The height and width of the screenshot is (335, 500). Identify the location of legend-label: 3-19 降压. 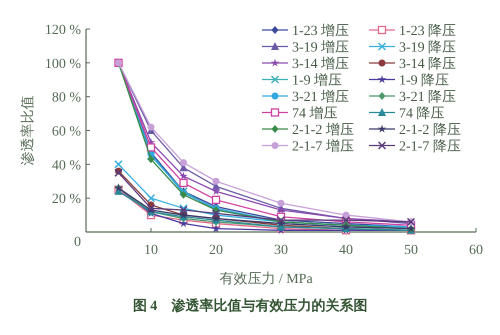
(427, 48).